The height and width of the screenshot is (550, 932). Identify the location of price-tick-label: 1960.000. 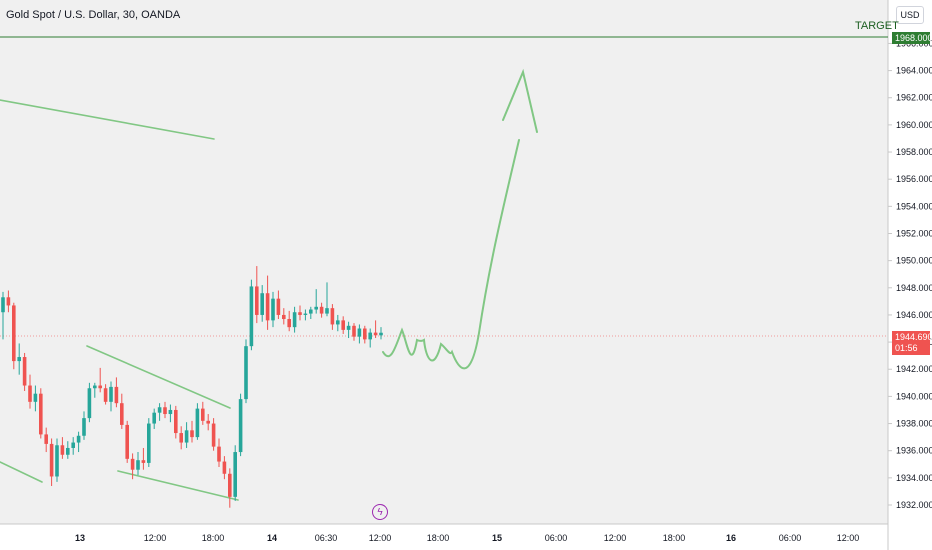
(914, 125).